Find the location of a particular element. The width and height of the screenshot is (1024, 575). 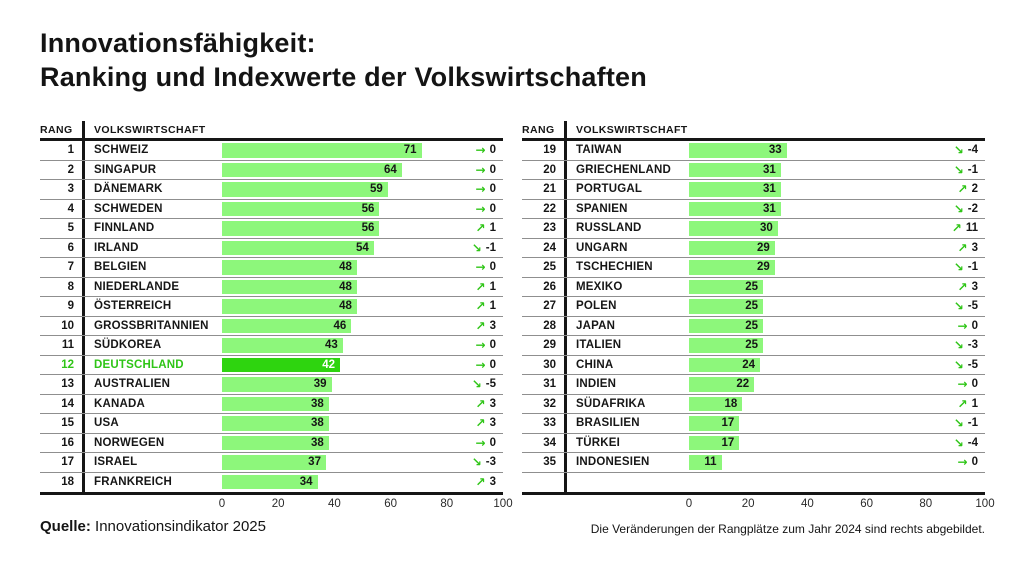

row-country-label: SCHWEDEN is located at coordinates (128, 208).